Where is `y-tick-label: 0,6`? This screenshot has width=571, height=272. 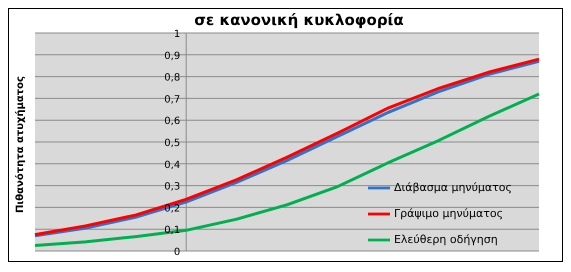 y-tick-label: 0,6 is located at coordinates (172, 122).